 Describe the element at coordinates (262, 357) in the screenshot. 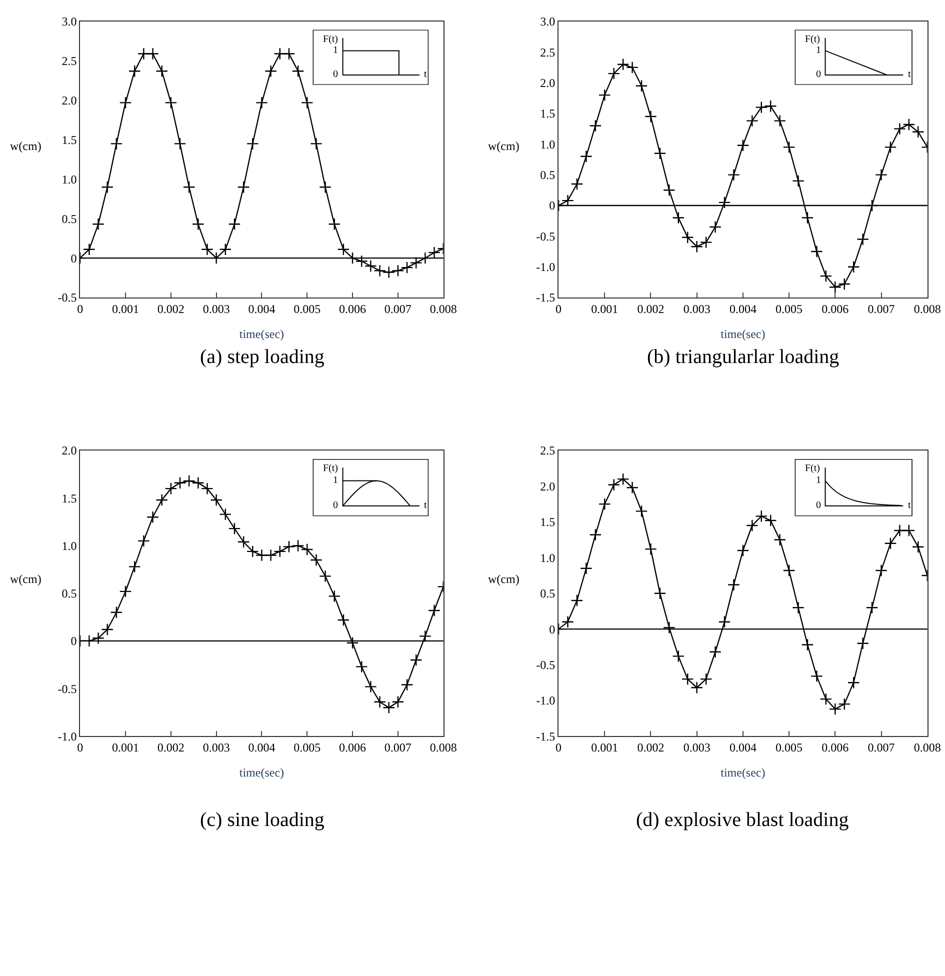

I see `text: (a) step loading` at that location.